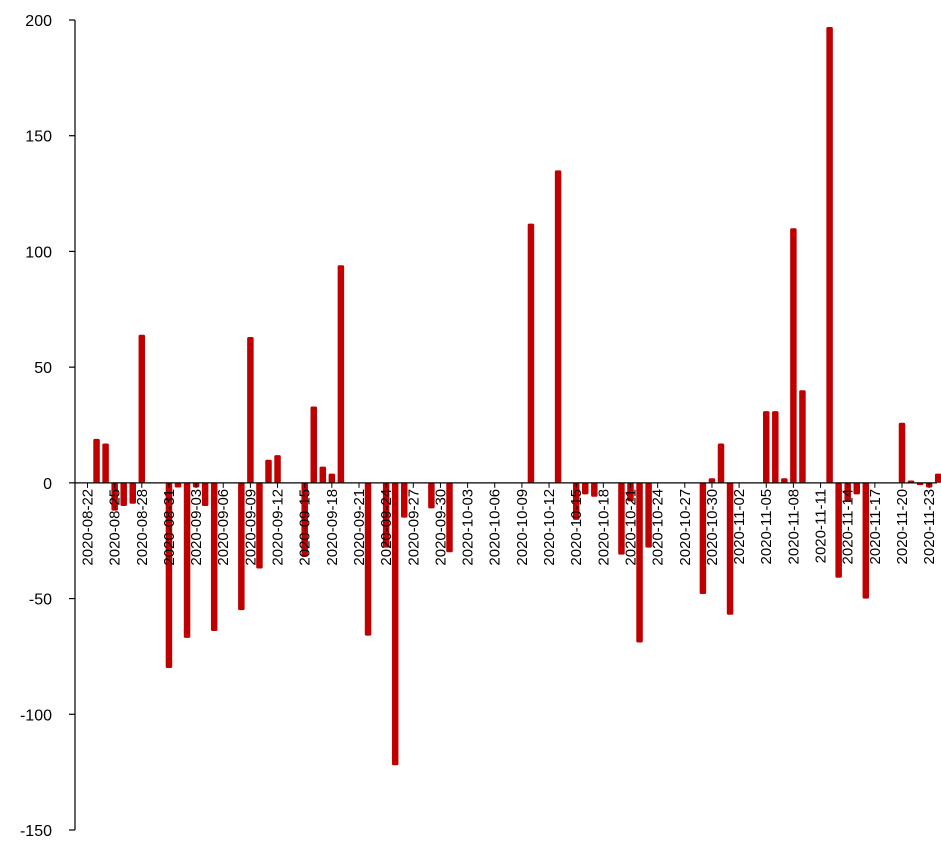 Image resolution: width=941 pixels, height=841 pixels. Describe the element at coordinates (43, 368) in the screenshot. I see `y-tick-label: 50` at that location.